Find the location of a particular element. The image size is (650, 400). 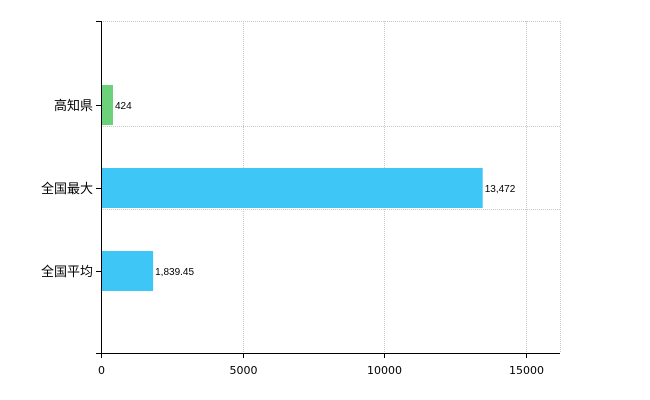

x-tick-label-3: 15000 is located at coordinates (526, 370).